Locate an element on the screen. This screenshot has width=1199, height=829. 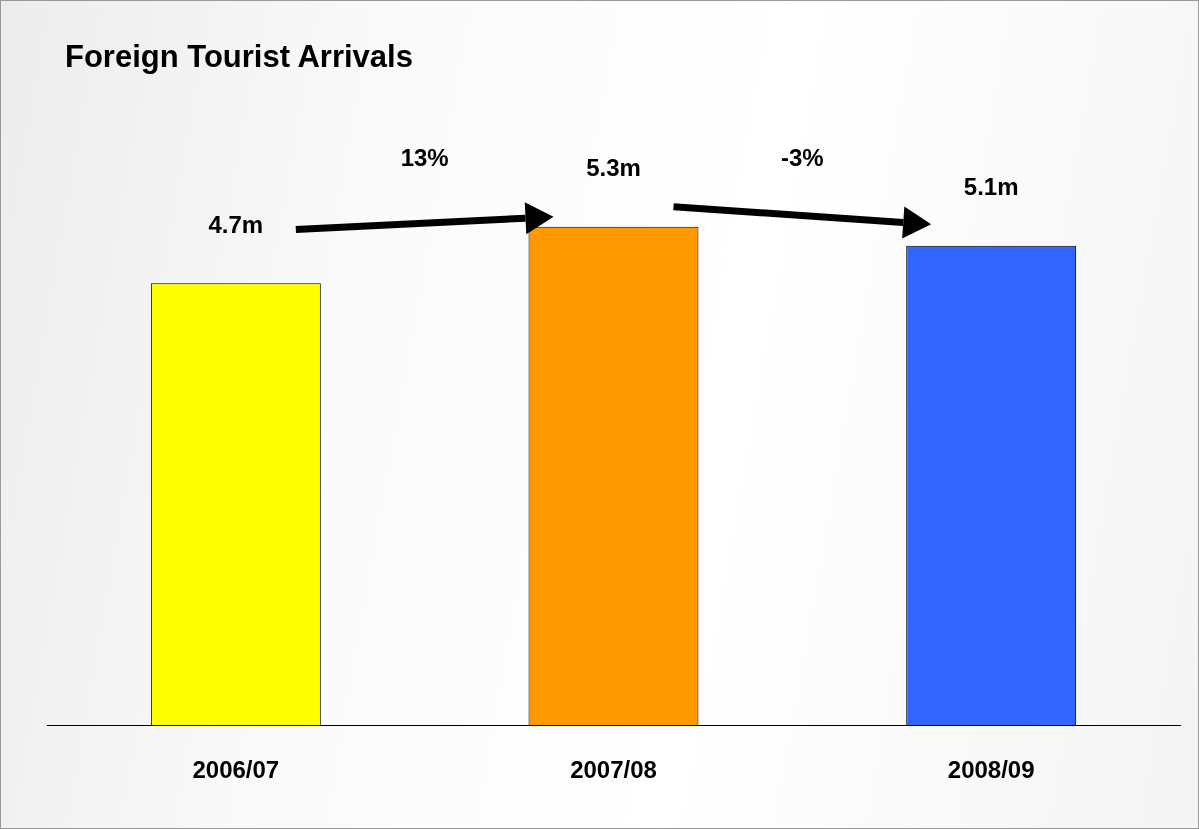
data-label: 4.7m is located at coordinates (236, 224).